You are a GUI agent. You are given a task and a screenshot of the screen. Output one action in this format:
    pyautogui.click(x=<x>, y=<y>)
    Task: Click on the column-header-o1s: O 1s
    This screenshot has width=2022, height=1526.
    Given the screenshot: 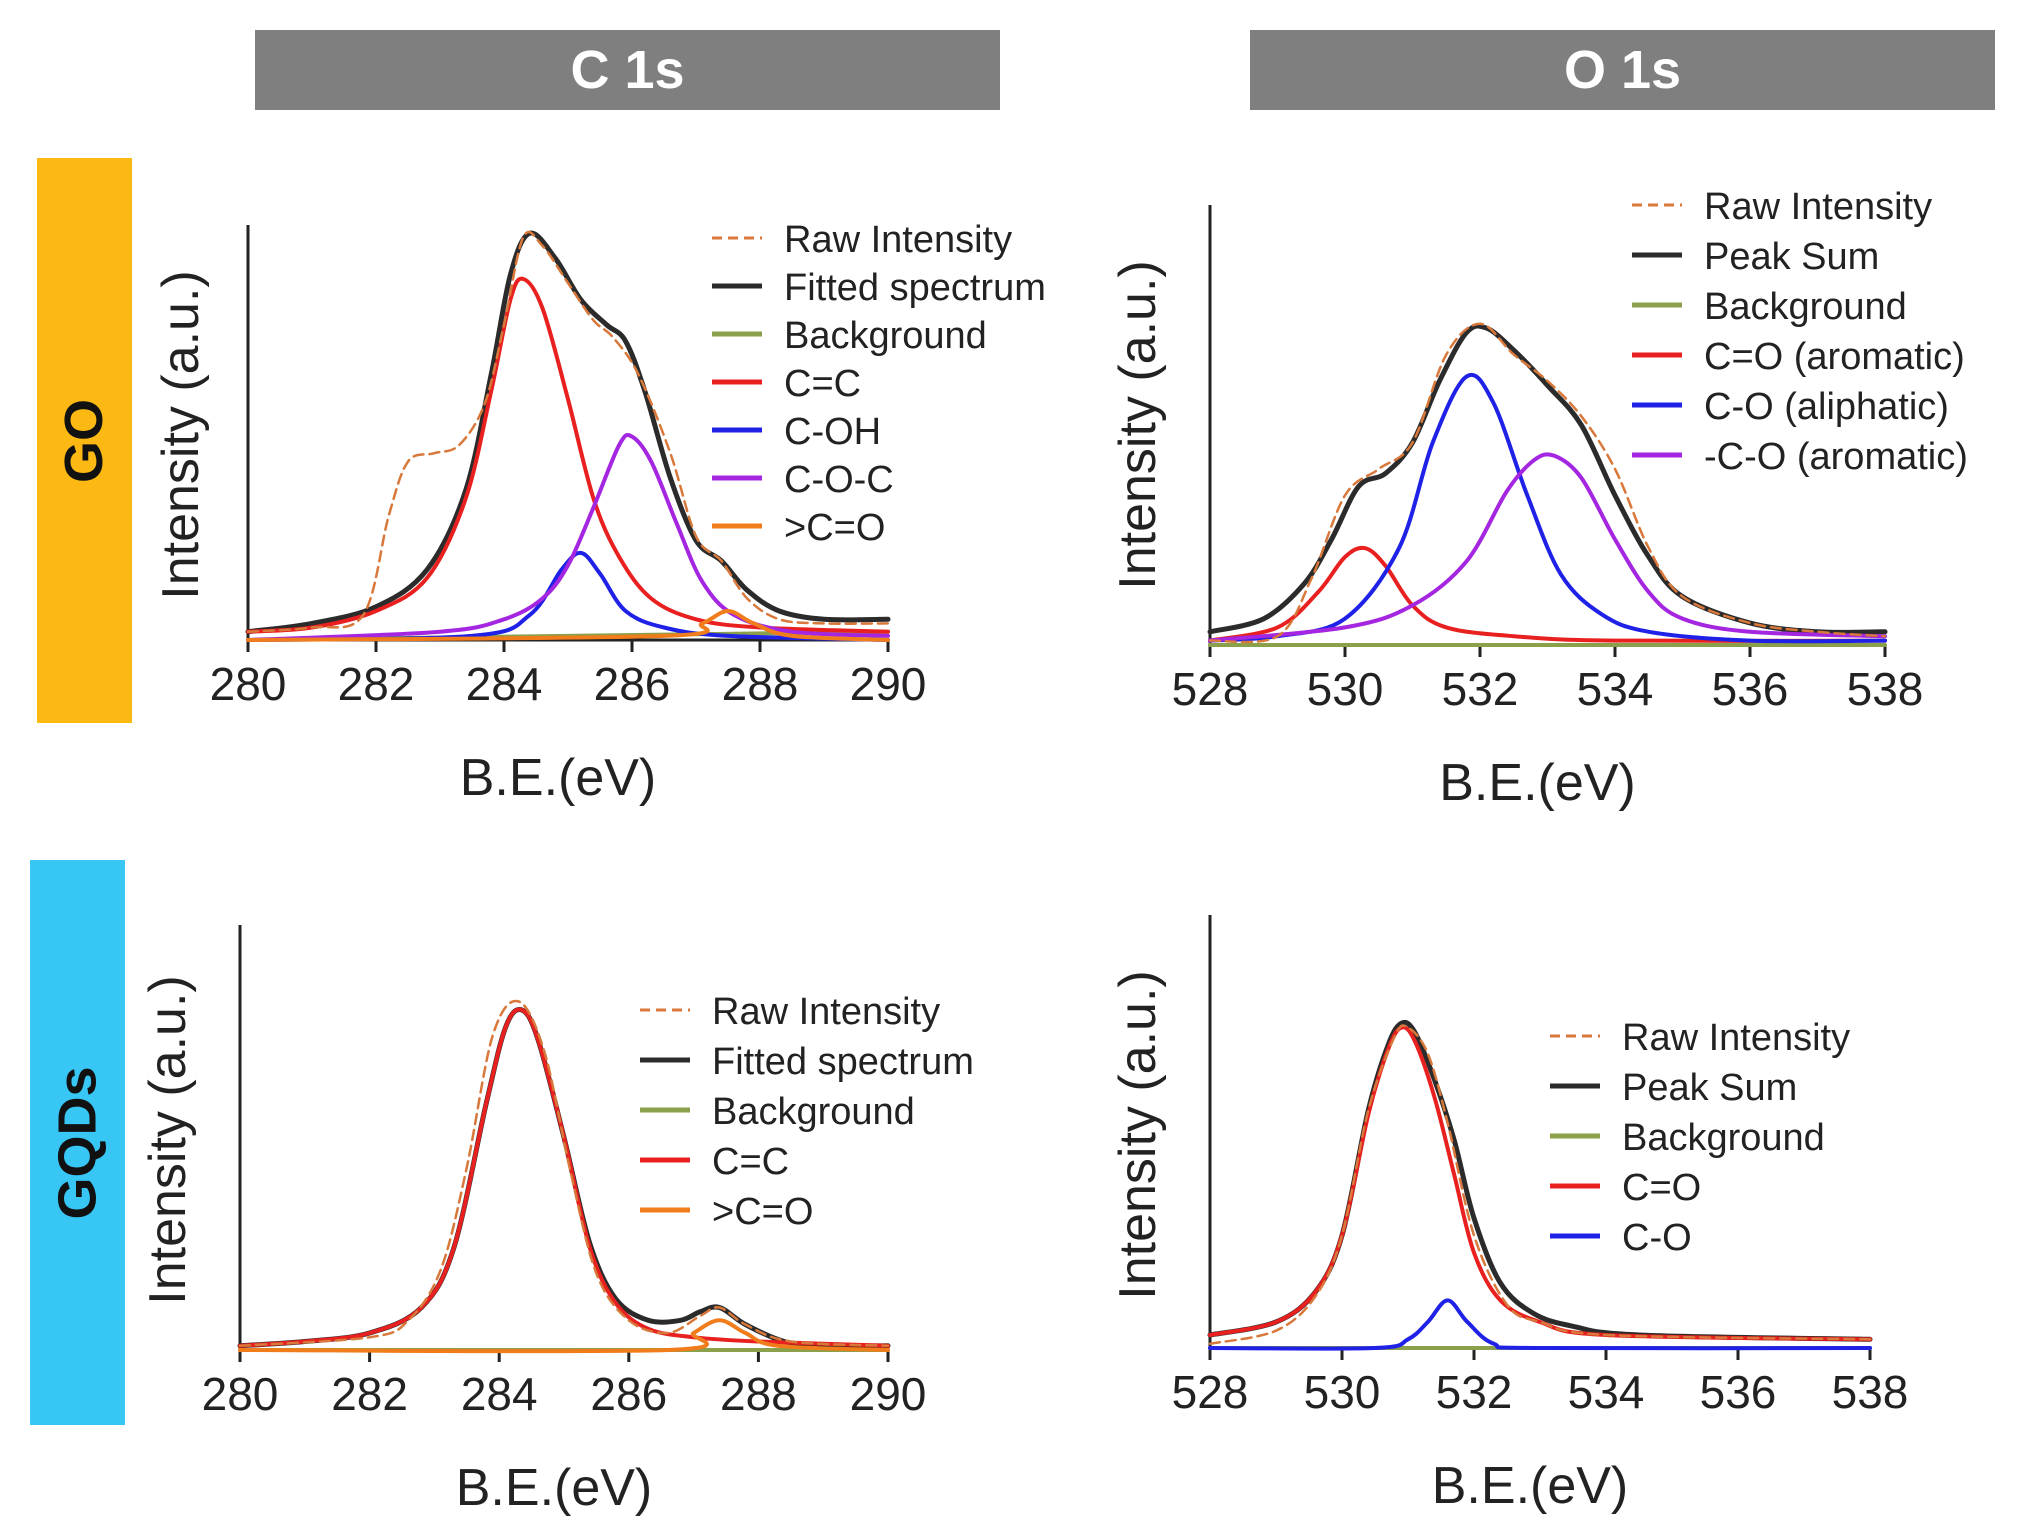 What is the action you would take?
    pyautogui.click(x=1622, y=70)
    